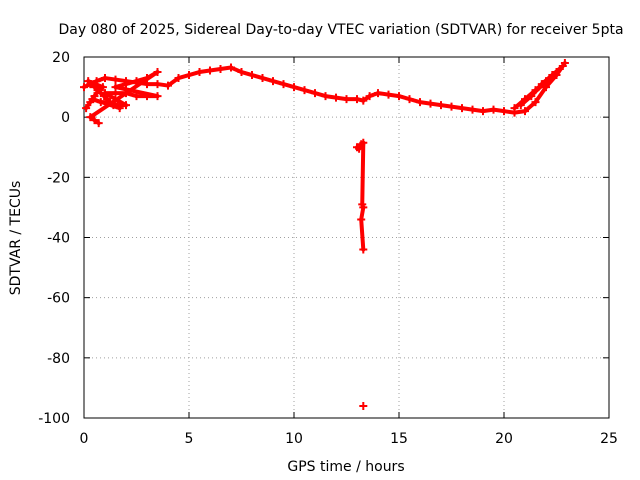 This screenshot has height=480, width=640. I want to click on y-tick-label: 0, so click(65, 118).